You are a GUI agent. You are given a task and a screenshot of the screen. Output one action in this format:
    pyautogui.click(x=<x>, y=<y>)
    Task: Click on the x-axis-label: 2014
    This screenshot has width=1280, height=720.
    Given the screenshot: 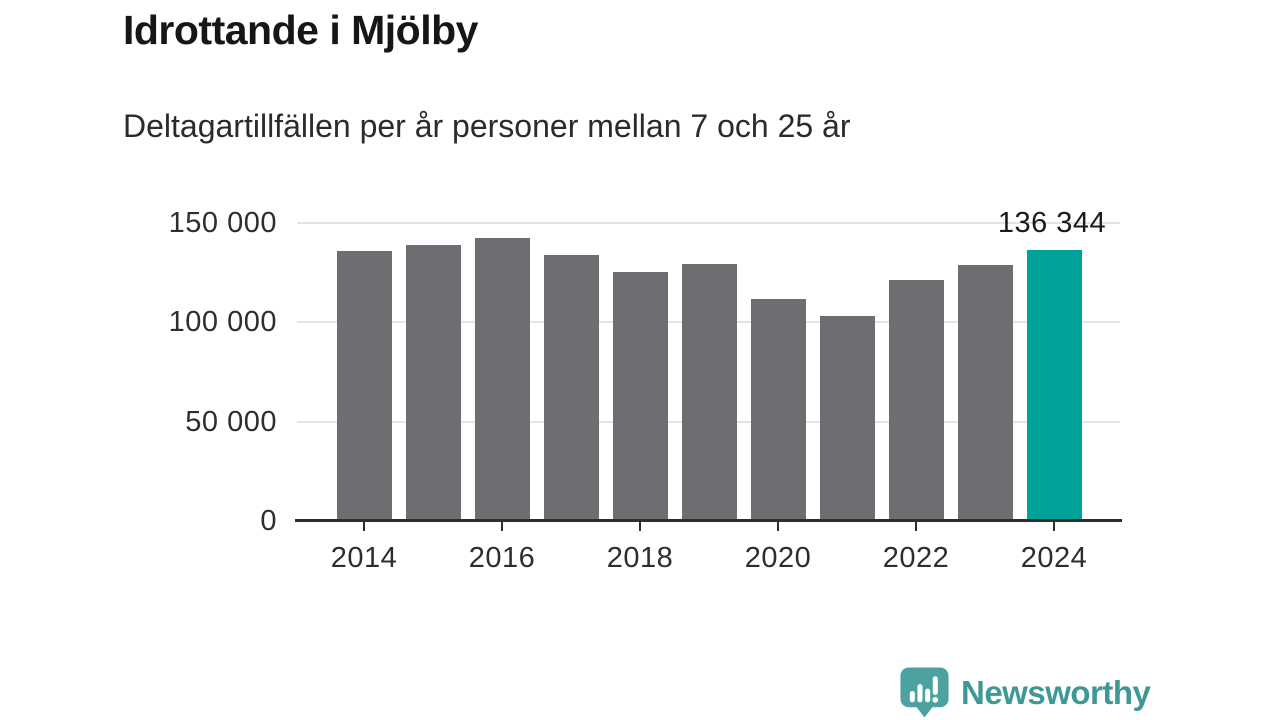 What is the action you would take?
    pyautogui.click(x=364, y=558)
    